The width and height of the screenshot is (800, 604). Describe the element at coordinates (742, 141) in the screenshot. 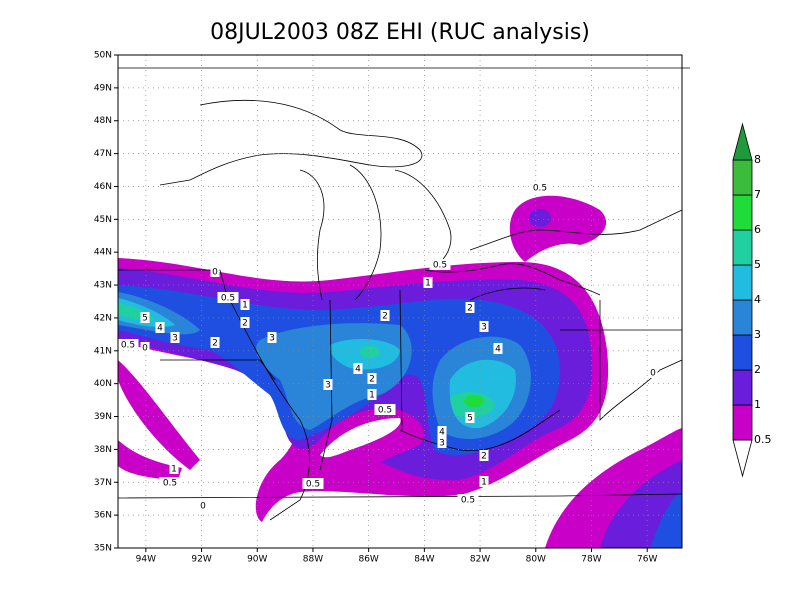

I see `colorbar-over` at that location.